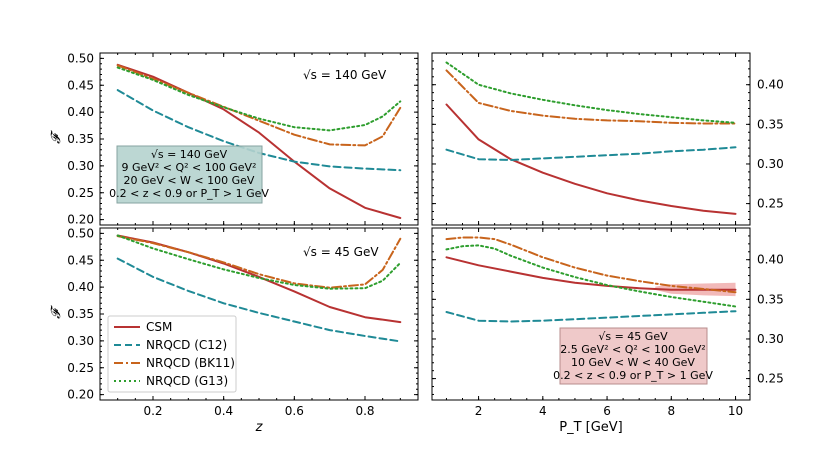 The width and height of the screenshot is (830, 450). What do you see at coordinates (479, 411) in the screenshot?
I see `x-tick-label: 2` at bounding box center [479, 411].